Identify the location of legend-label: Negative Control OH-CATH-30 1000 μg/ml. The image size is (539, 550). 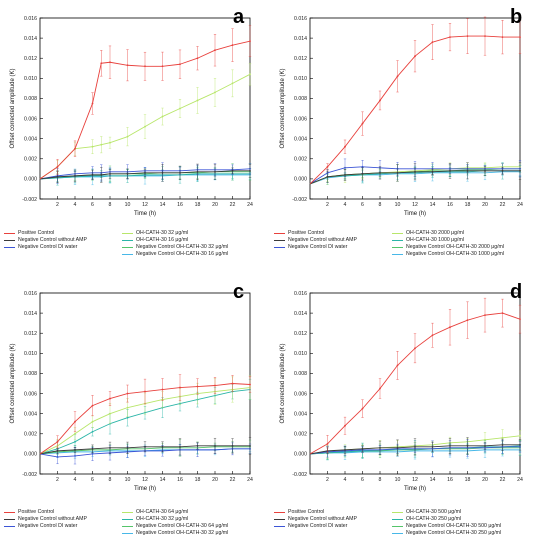
(455, 254).